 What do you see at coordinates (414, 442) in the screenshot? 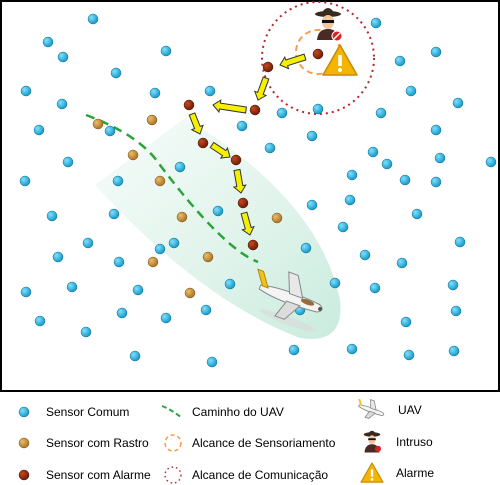
I see `legend-intruder-label: Intruso` at bounding box center [414, 442].